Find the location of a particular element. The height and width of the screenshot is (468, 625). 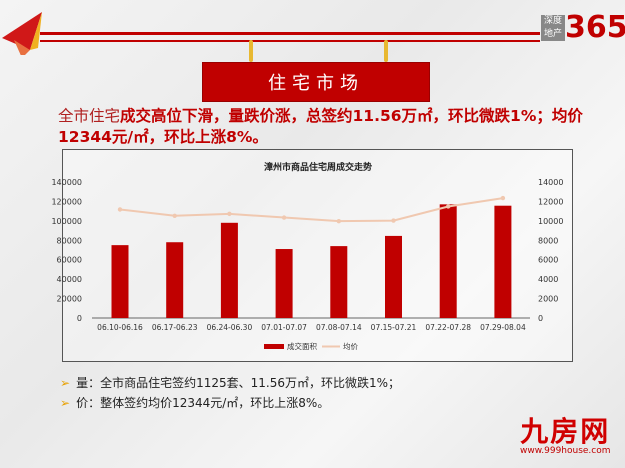

logo-box-top: 深度 is located at coordinates (552, 21).